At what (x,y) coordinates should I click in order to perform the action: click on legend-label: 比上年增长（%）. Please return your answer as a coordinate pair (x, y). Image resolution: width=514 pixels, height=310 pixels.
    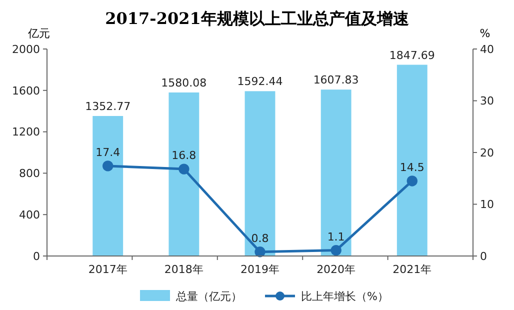
    Looking at the image, I should click on (344, 296).